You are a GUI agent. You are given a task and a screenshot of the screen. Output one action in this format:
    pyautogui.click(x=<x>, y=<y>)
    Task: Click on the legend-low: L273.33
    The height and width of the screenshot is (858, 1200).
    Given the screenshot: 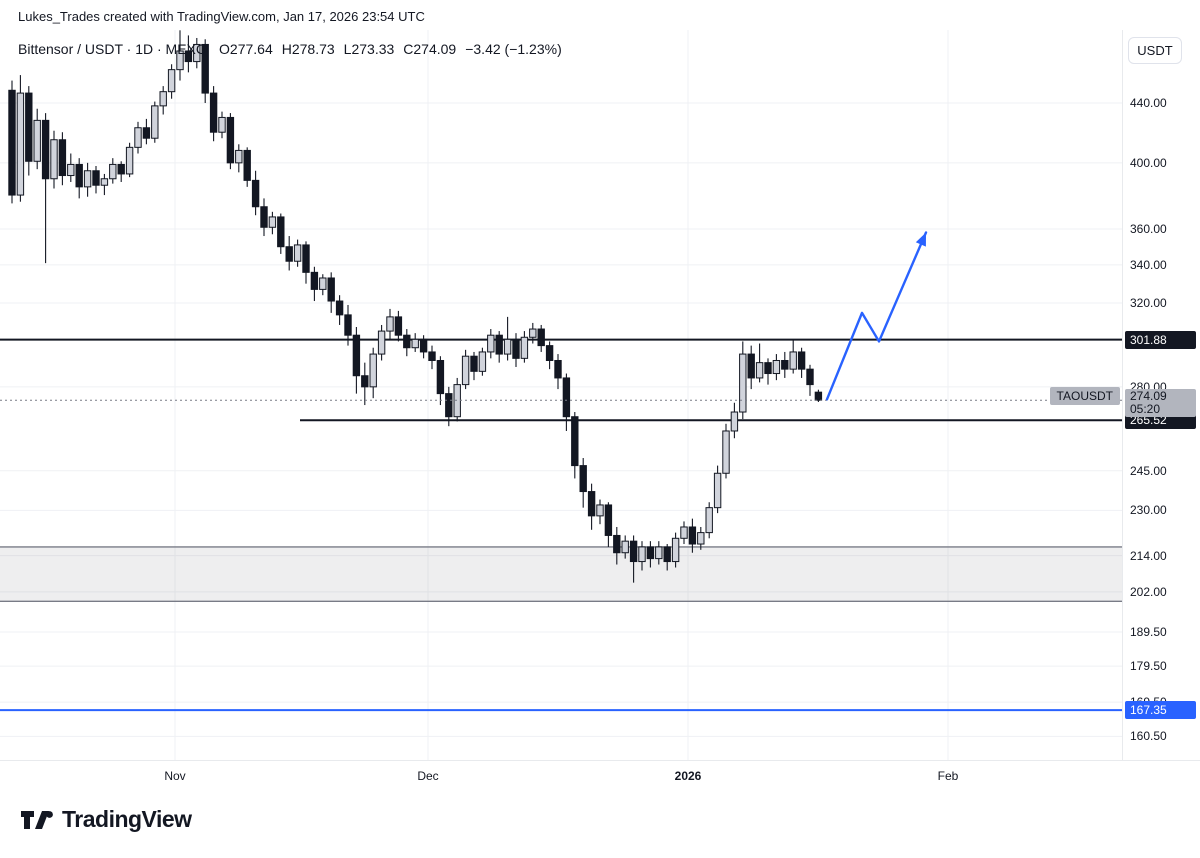 What is the action you would take?
    pyautogui.click(x=369, y=49)
    